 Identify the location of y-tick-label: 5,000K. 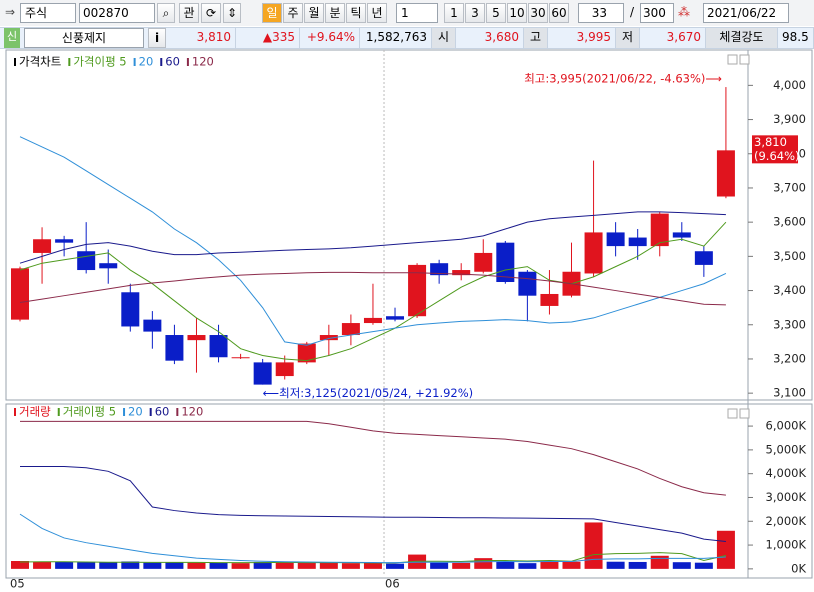
(786, 449).